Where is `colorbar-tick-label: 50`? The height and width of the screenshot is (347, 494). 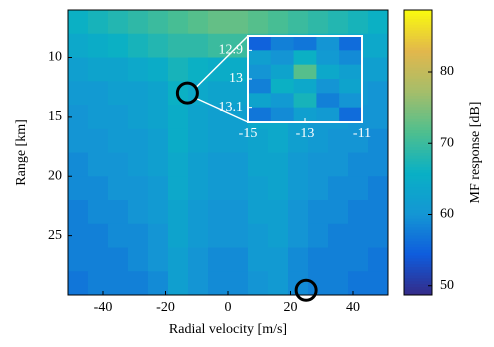
colorbar-tick-label: 50 is located at coordinates (447, 285).